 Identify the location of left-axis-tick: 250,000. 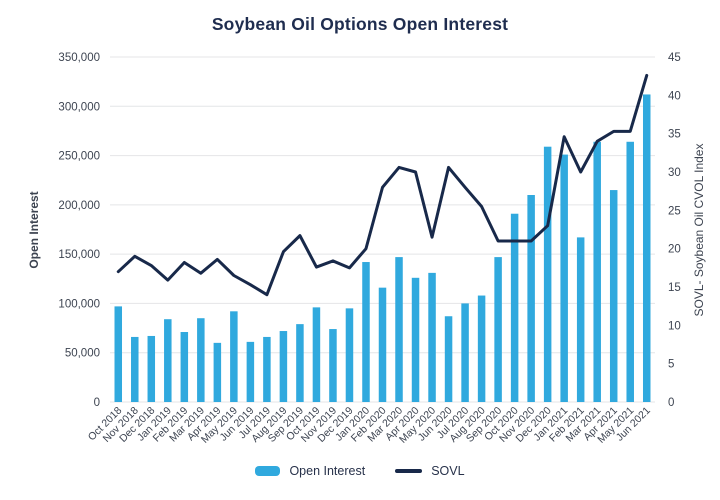
(79, 157).